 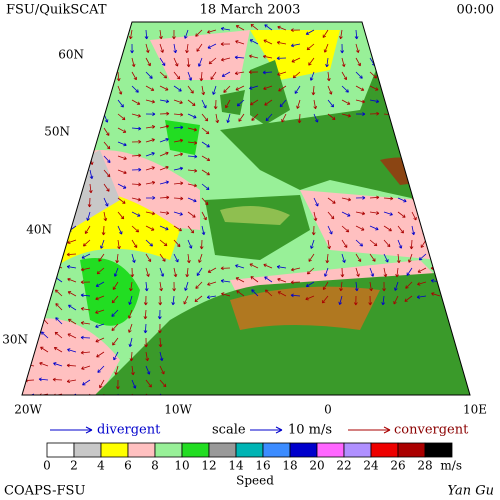 What do you see at coordinates (250, 410) in the screenshot?
I see `lon-labels: 20W 10W 0 10E` at bounding box center [250, 410].